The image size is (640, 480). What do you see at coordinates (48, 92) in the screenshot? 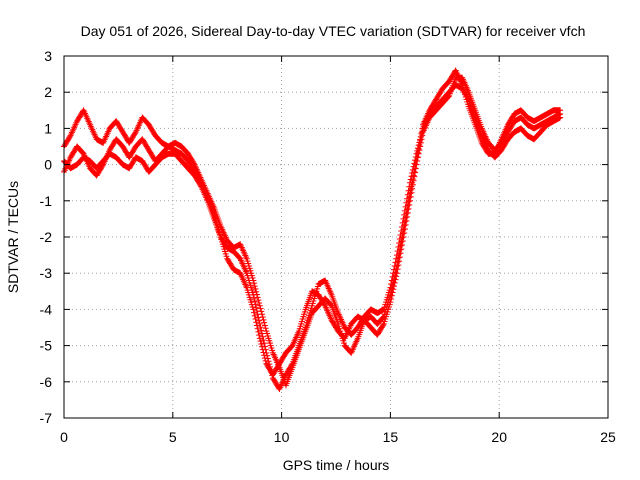
I see `y-tick-label: 2` at bounding box center [48, 92].